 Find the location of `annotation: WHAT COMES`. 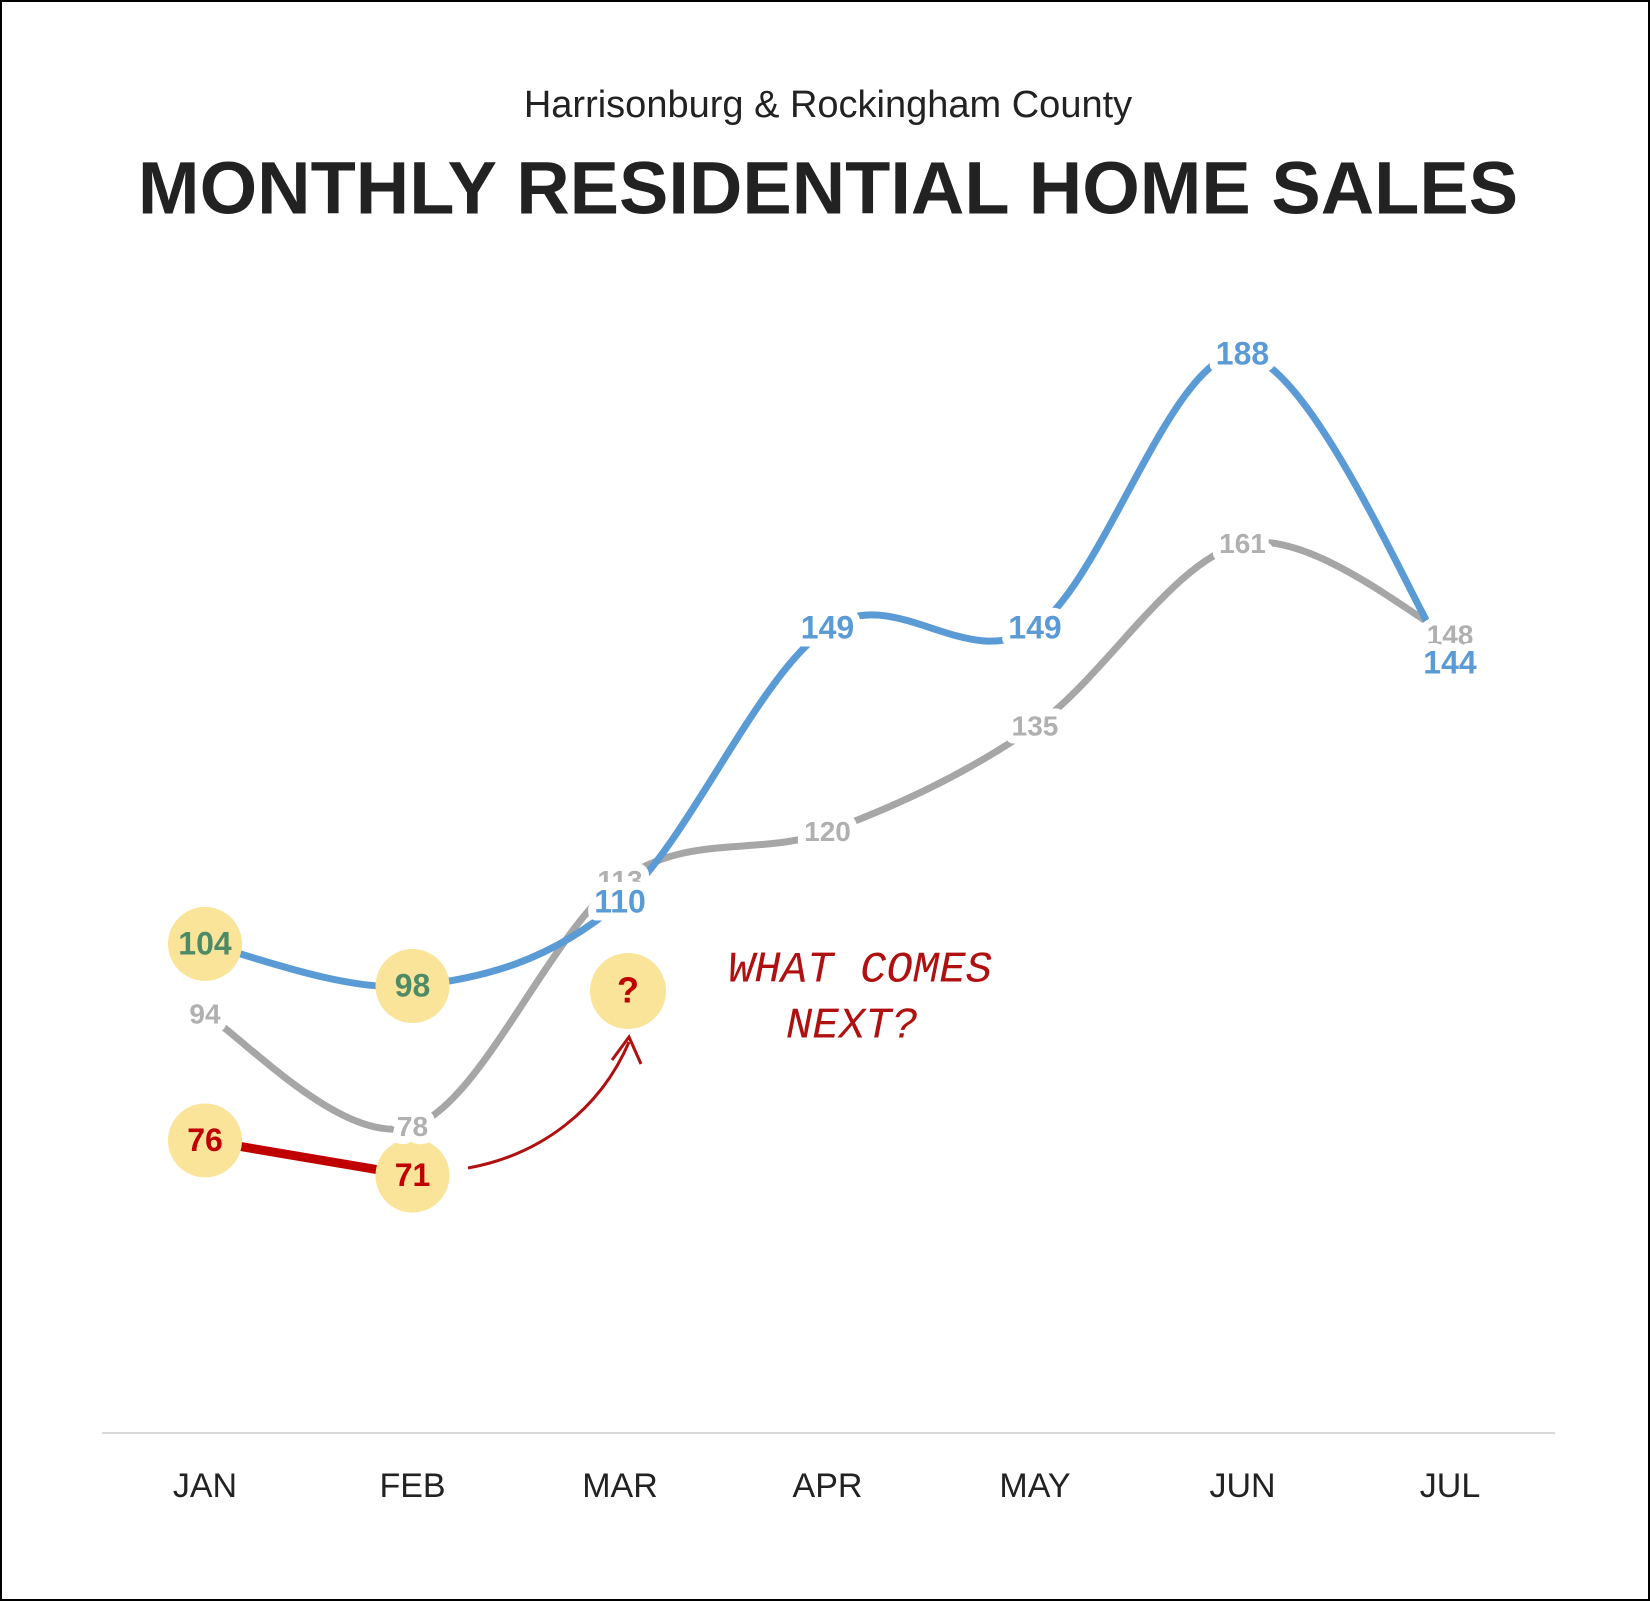

annotation: WHAT COMES is located at coordinates (860, 971).